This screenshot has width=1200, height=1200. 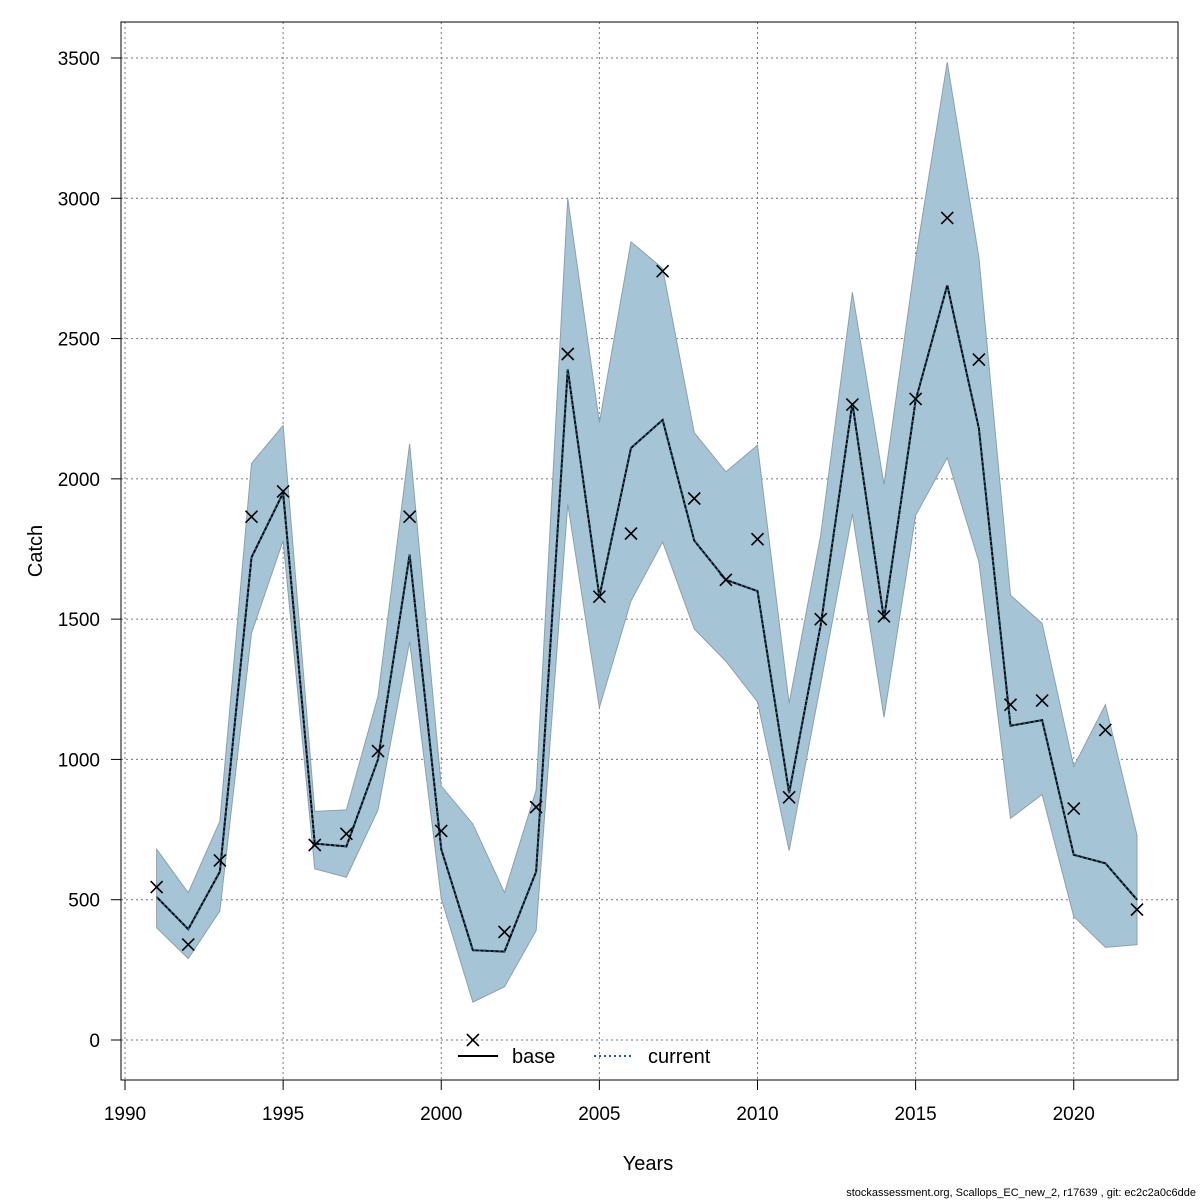 What do you see at coordinates (533, 1057) in the screenshot?
I see `legend-label-base: base` at bounding box center [533, 1057].